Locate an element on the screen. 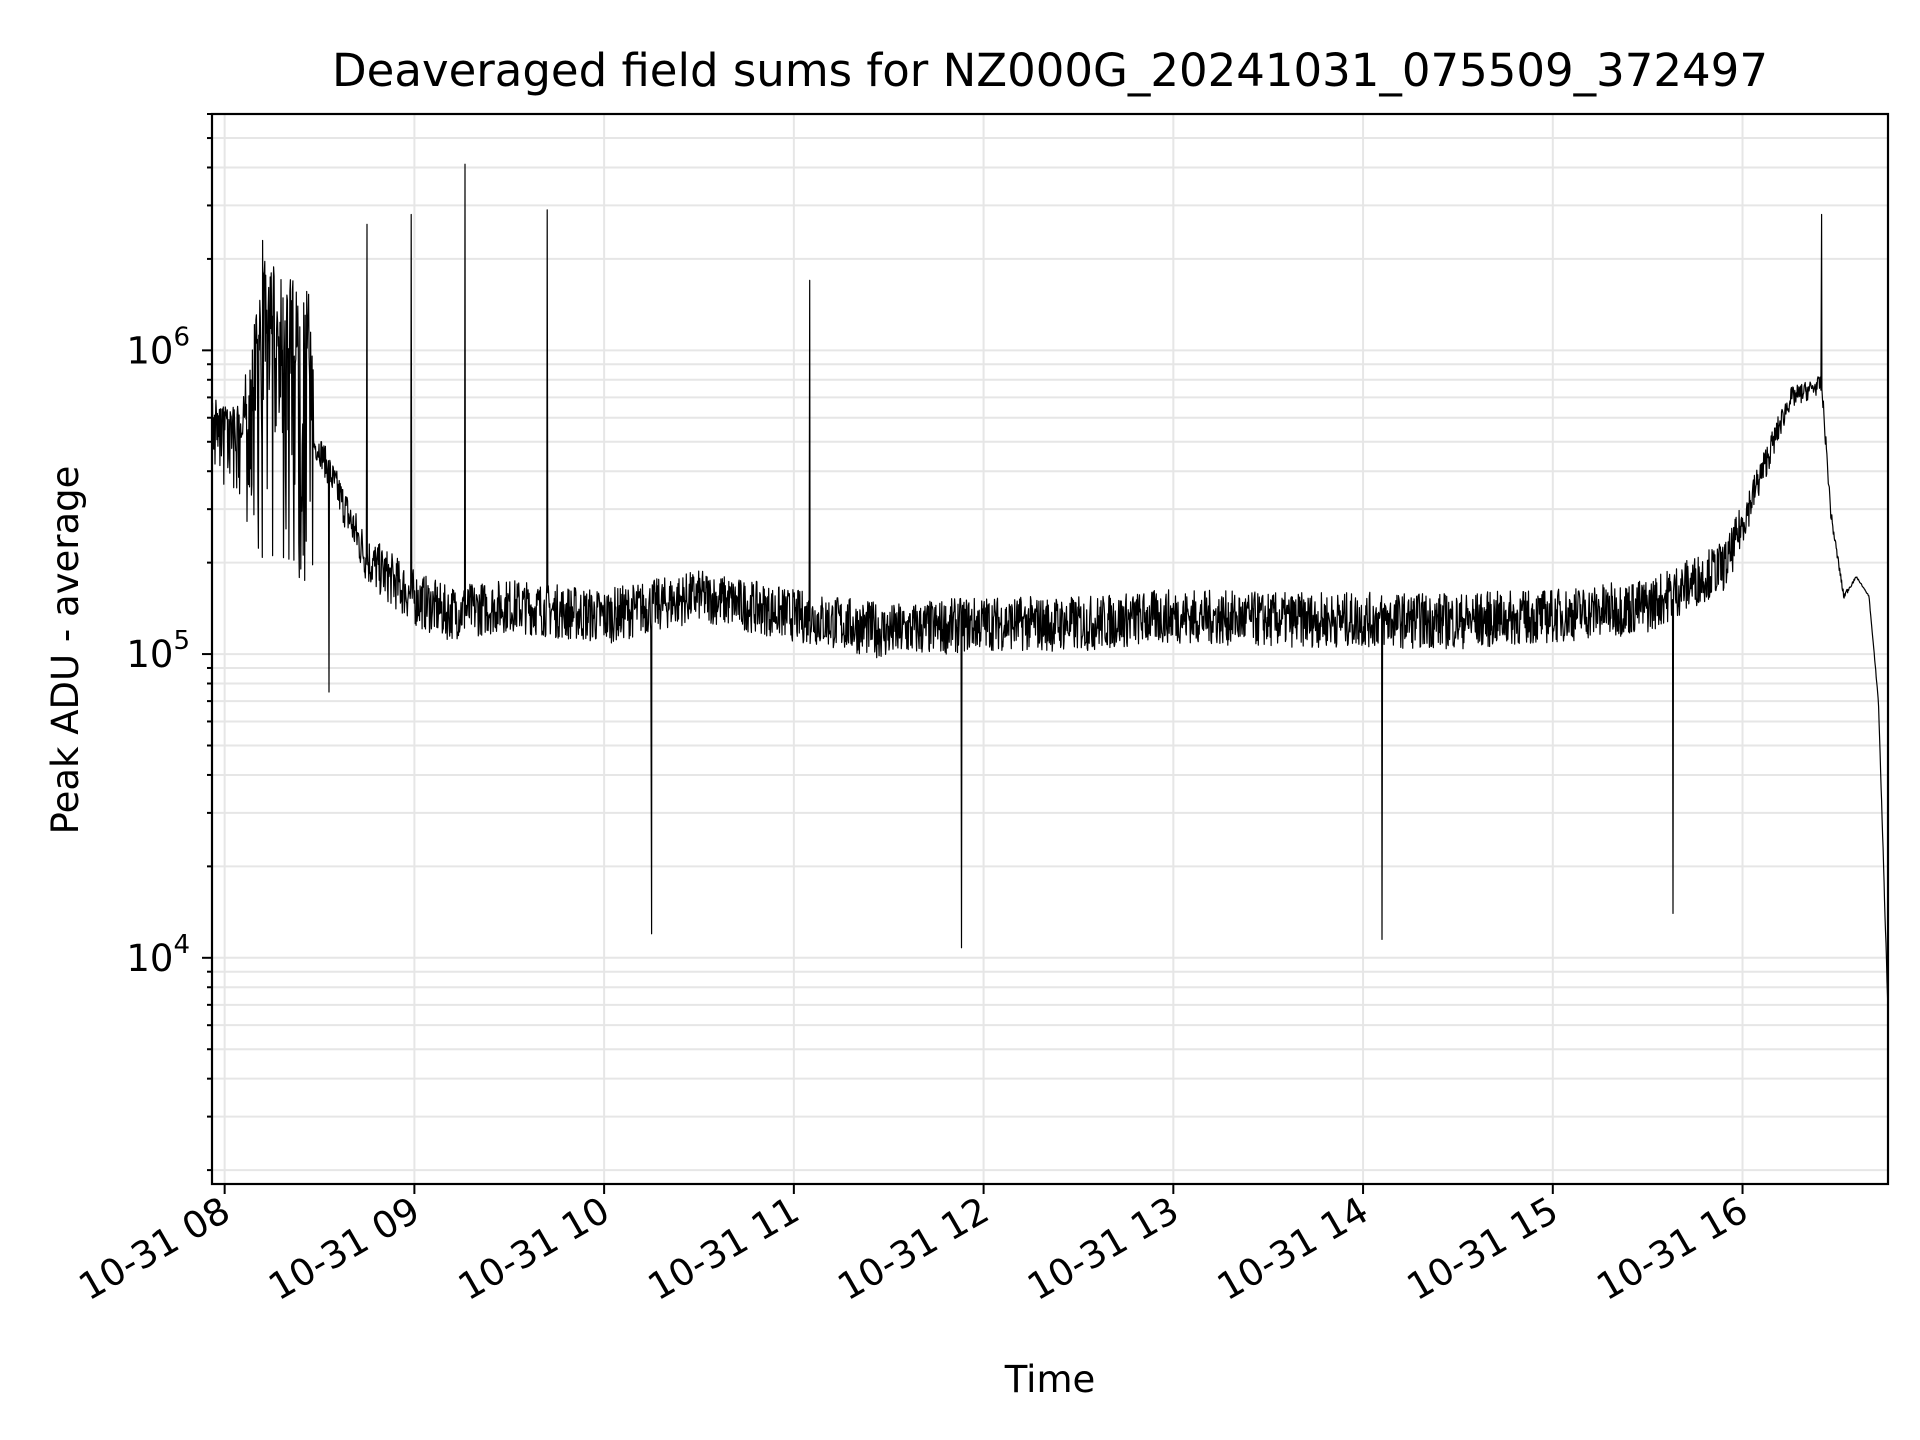 The height and width of the screenshot is (1440, 1920). x-axis-label: Time is located at coordinates (1050, 1379).